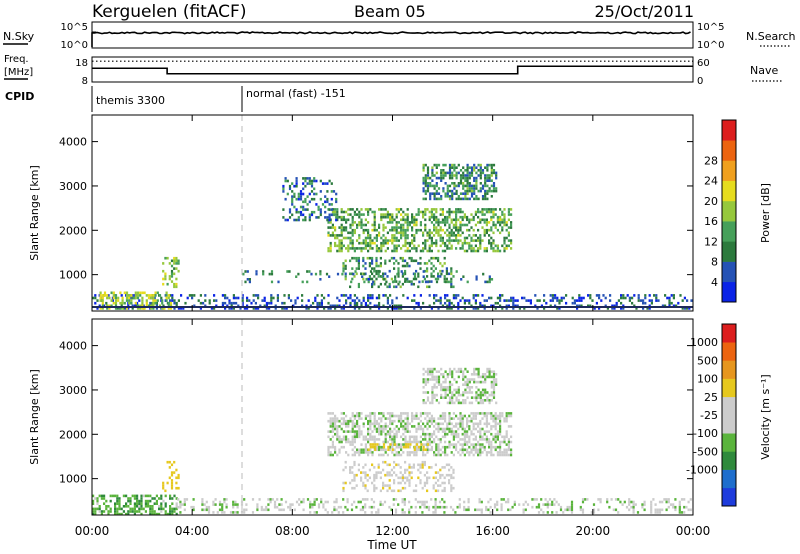 The width and height of the screenshot is (800, 554). What do you see at coordinates (130, 100) in the screenshot?
I see `cpid-segment-1: themis 3300` at bounding box center [130, 100].